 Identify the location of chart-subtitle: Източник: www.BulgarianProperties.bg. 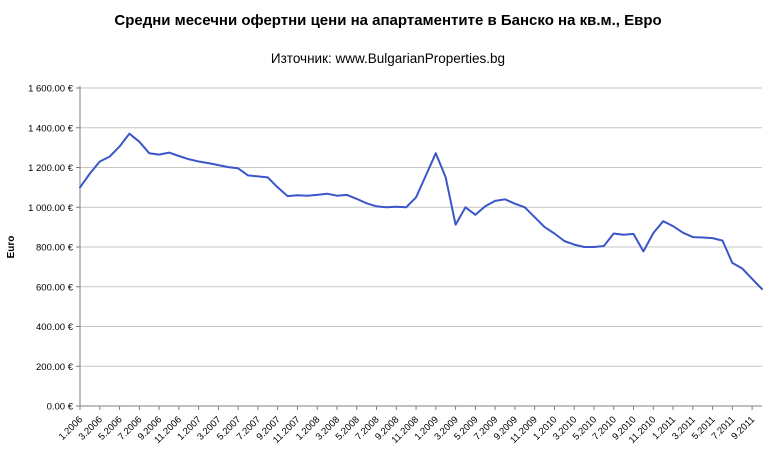
(388, 58).